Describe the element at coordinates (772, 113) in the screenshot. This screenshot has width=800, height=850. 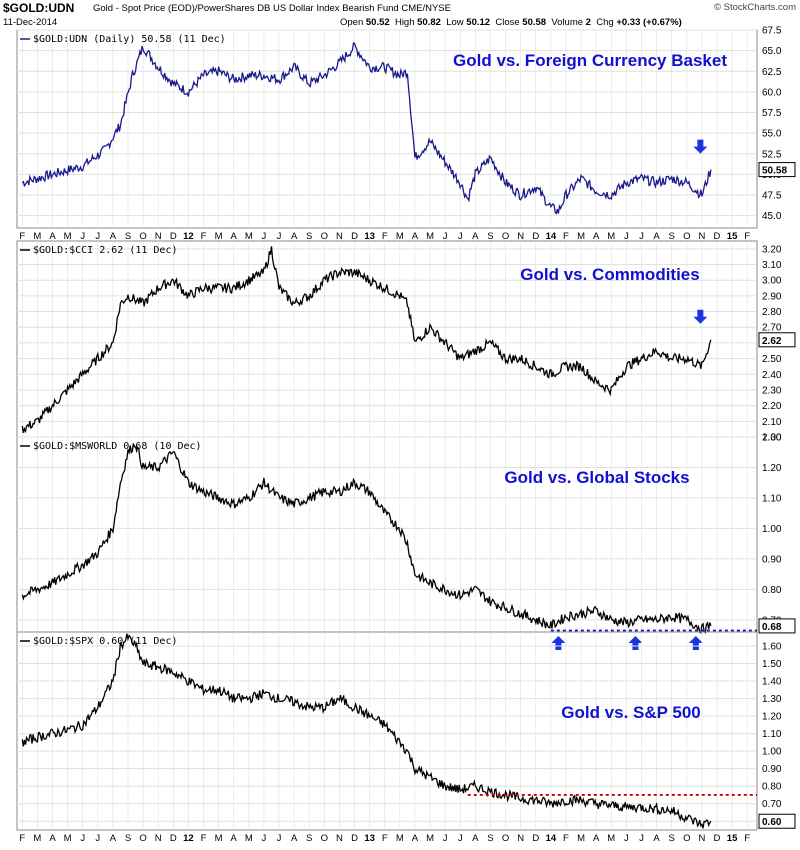
I see `y-tick-label: 57.5` at that location.